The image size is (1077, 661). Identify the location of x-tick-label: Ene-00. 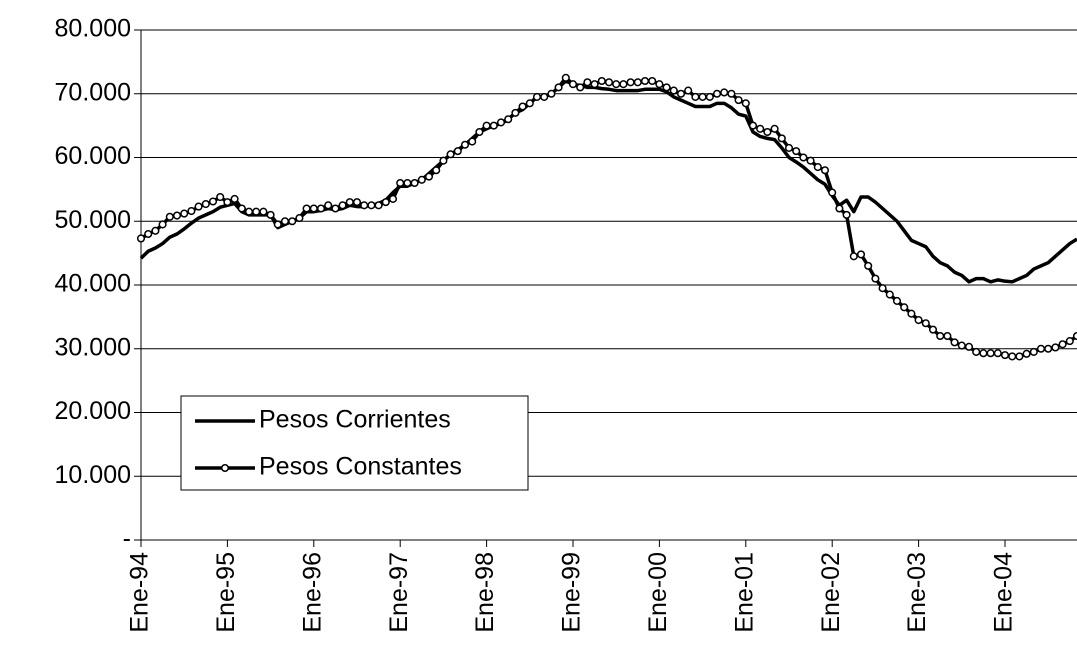
(658, 592).